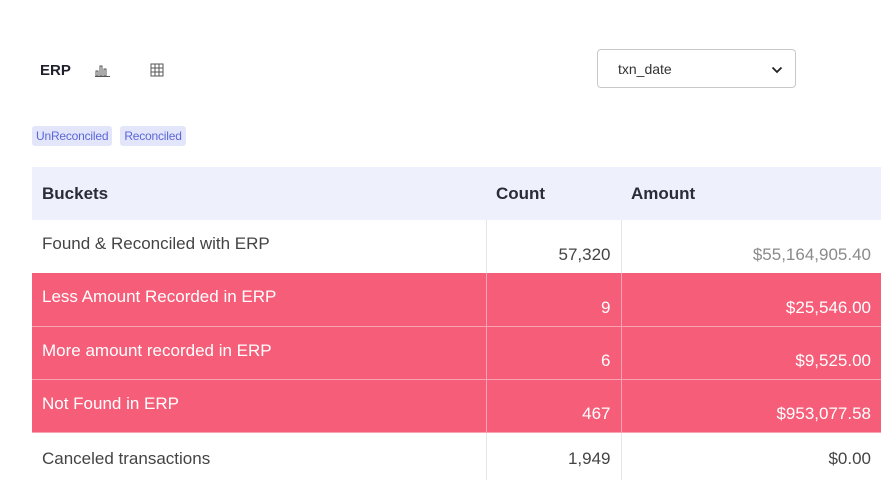 The image size is (886, 480). What do you see at coordinates (554, 456) in the screenshot?
I see `bucket-count: 1,949` at bounding box center [554, 456].